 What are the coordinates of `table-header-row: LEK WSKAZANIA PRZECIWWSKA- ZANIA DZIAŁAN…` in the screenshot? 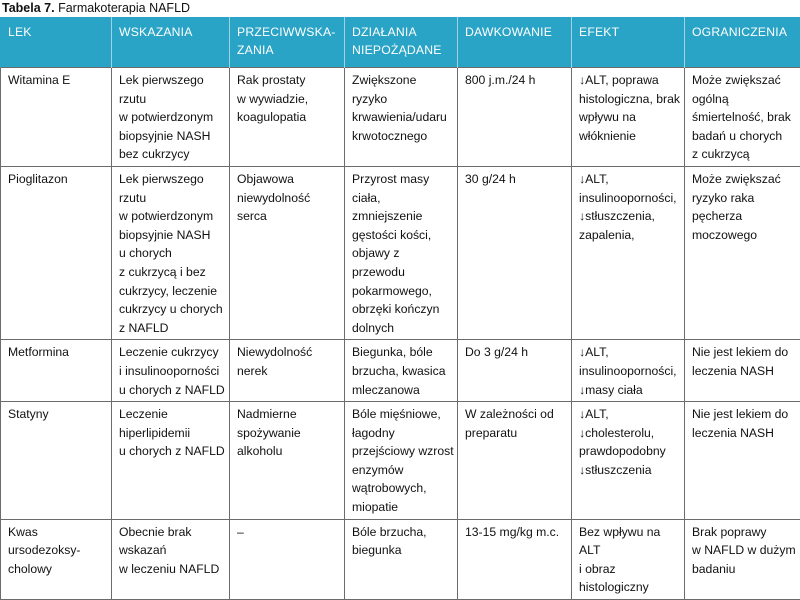 It's located at (400, 42).